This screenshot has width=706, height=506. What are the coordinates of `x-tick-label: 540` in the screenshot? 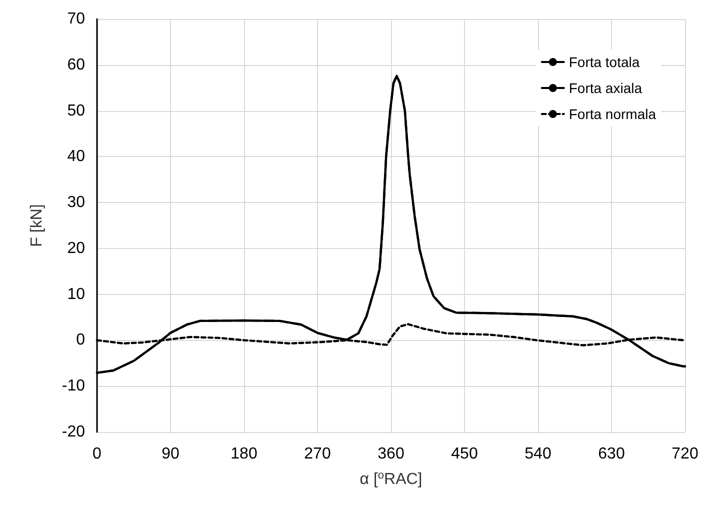 It's located at (538, 454).